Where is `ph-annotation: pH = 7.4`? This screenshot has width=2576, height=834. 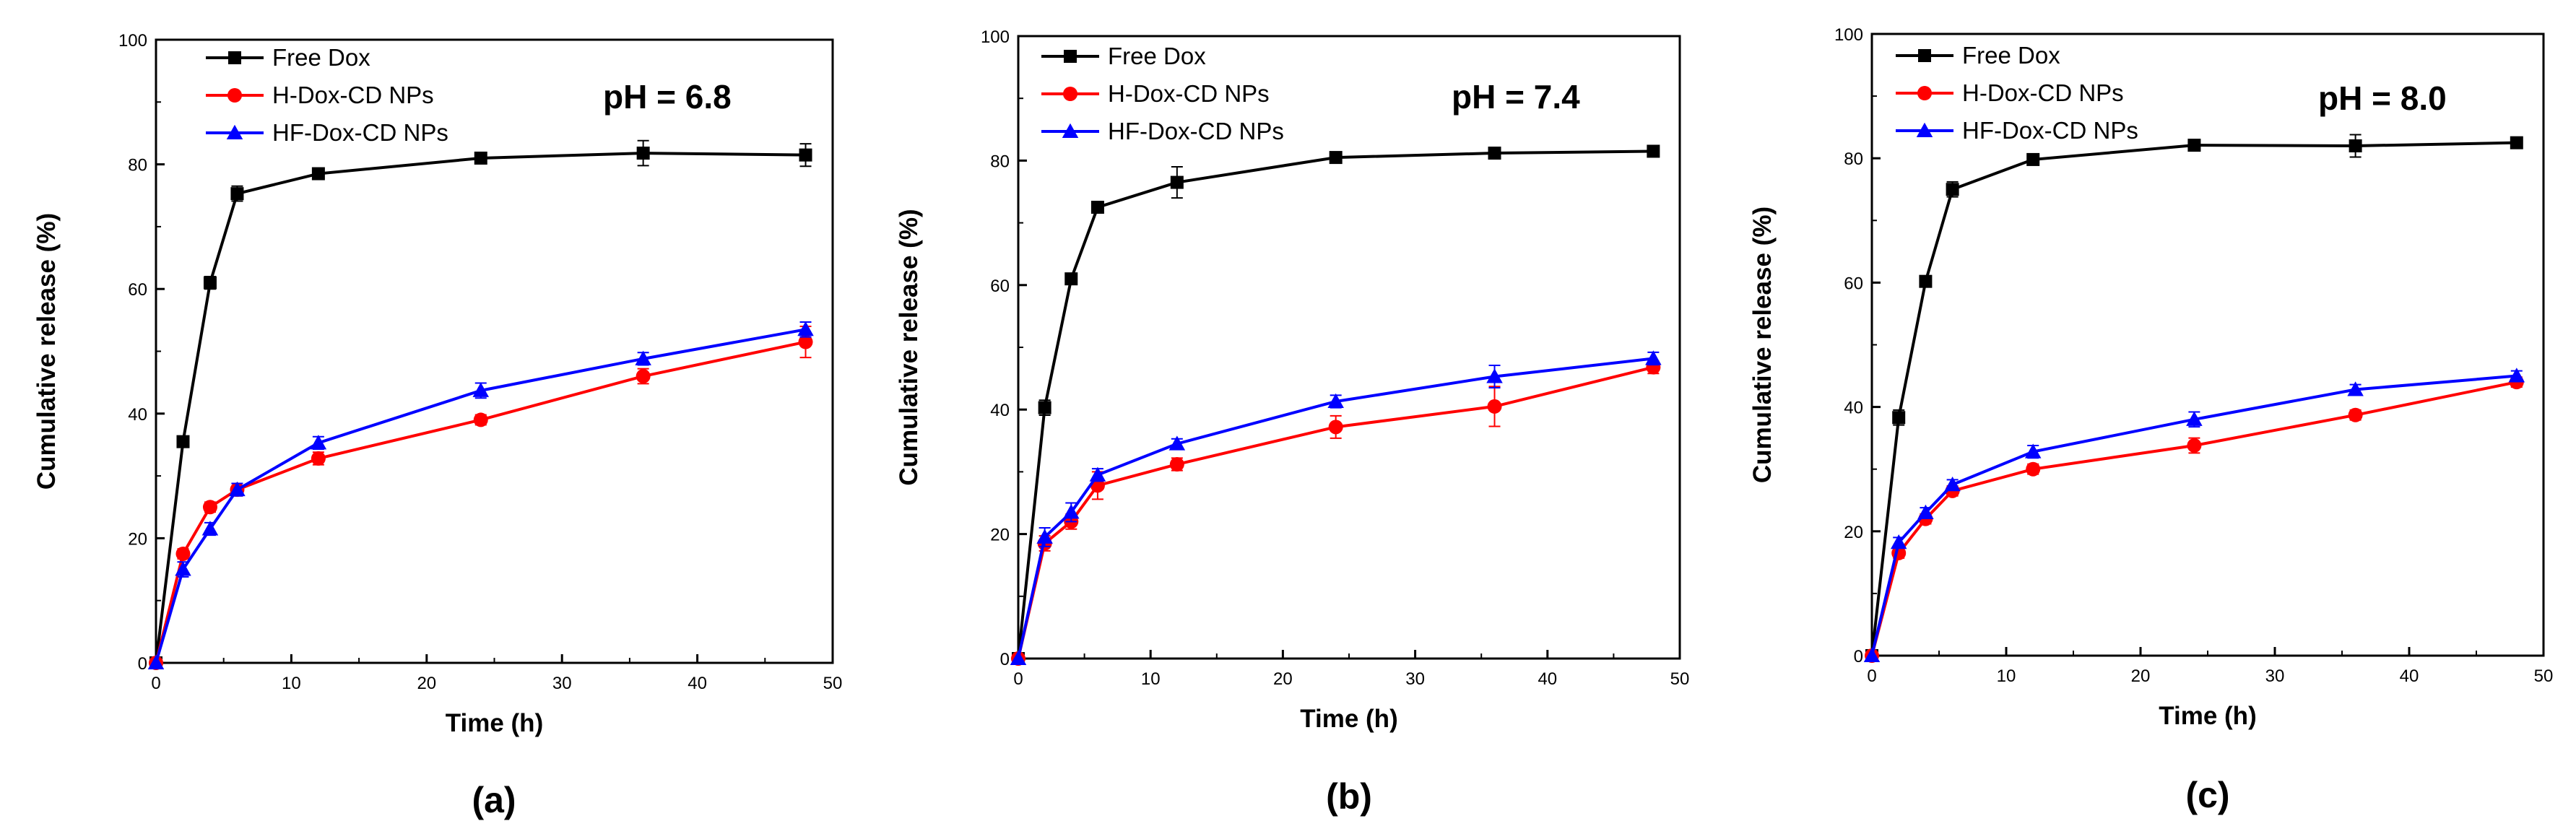 ph-annotation: pH = 7.4 is located at coordinates (1516, 97).